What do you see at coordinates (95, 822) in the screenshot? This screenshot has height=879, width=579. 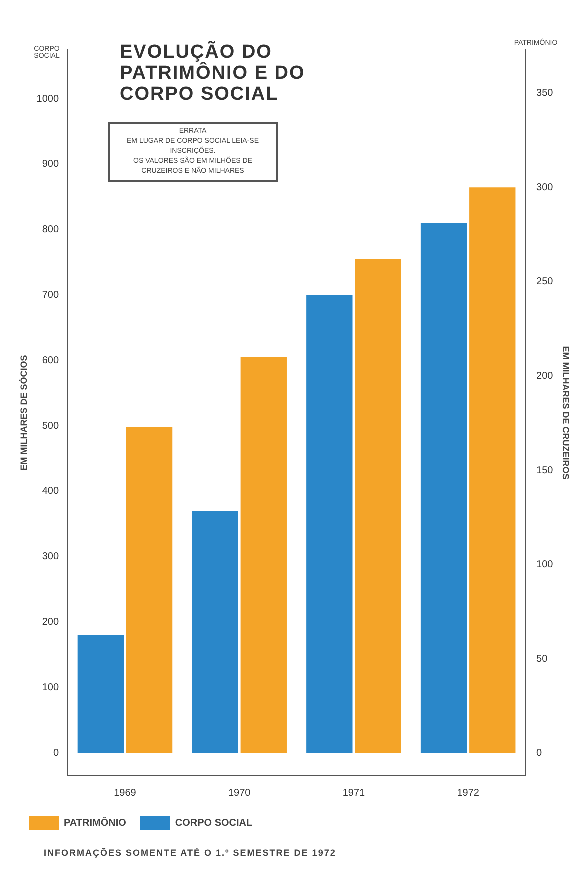 I see `legend-label: PATRIMÔNIO` at bounding box center [95, 822].